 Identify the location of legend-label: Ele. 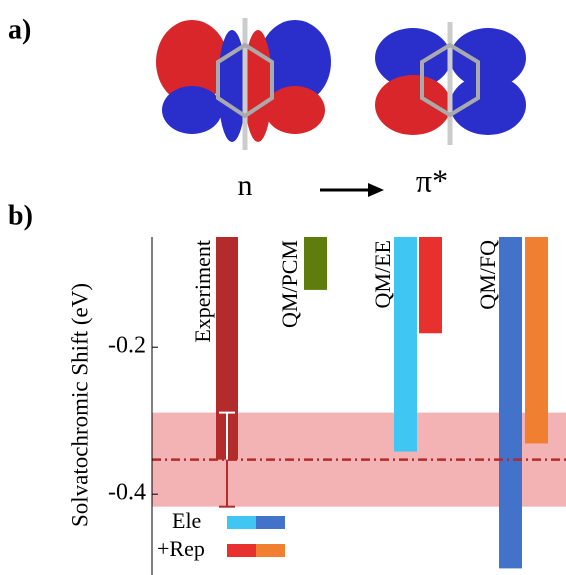
(186, 520).